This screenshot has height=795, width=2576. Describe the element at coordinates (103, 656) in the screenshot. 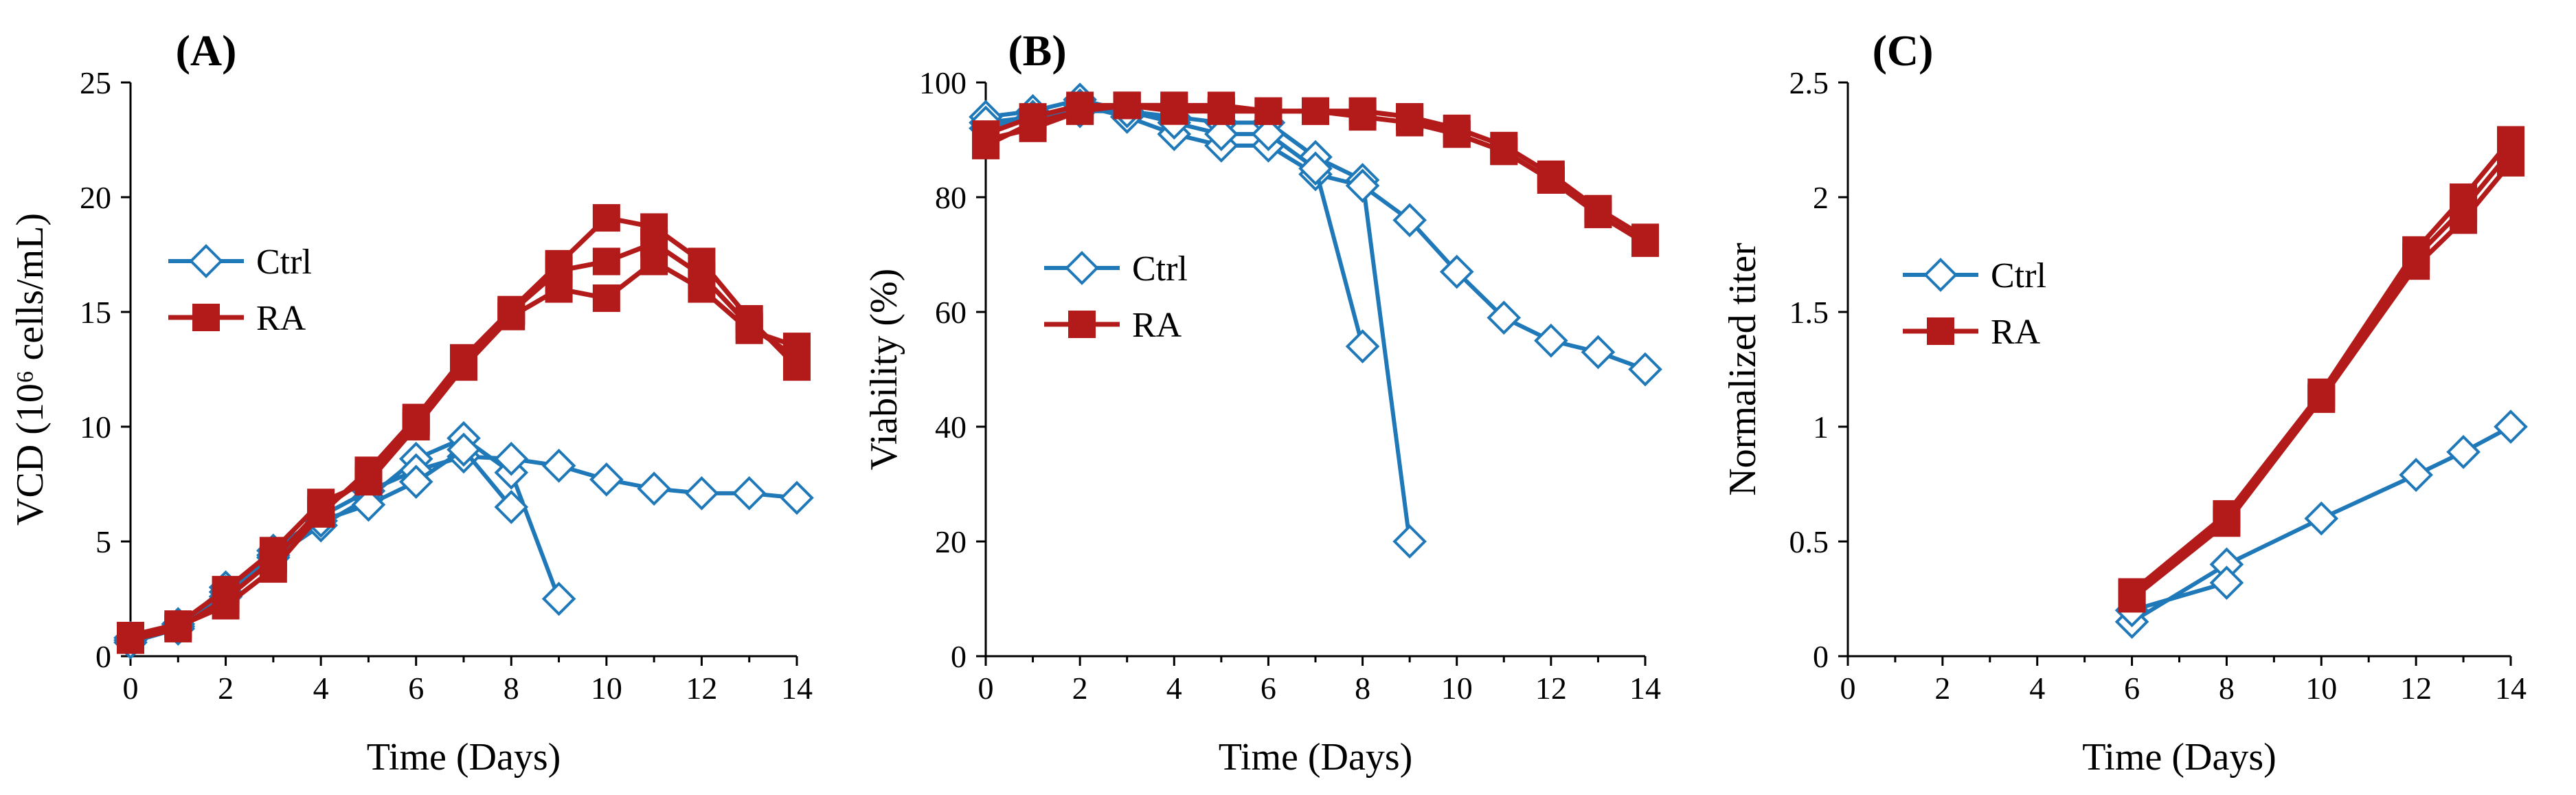

I see `panel-a-y-tick-label: 0` at that location.